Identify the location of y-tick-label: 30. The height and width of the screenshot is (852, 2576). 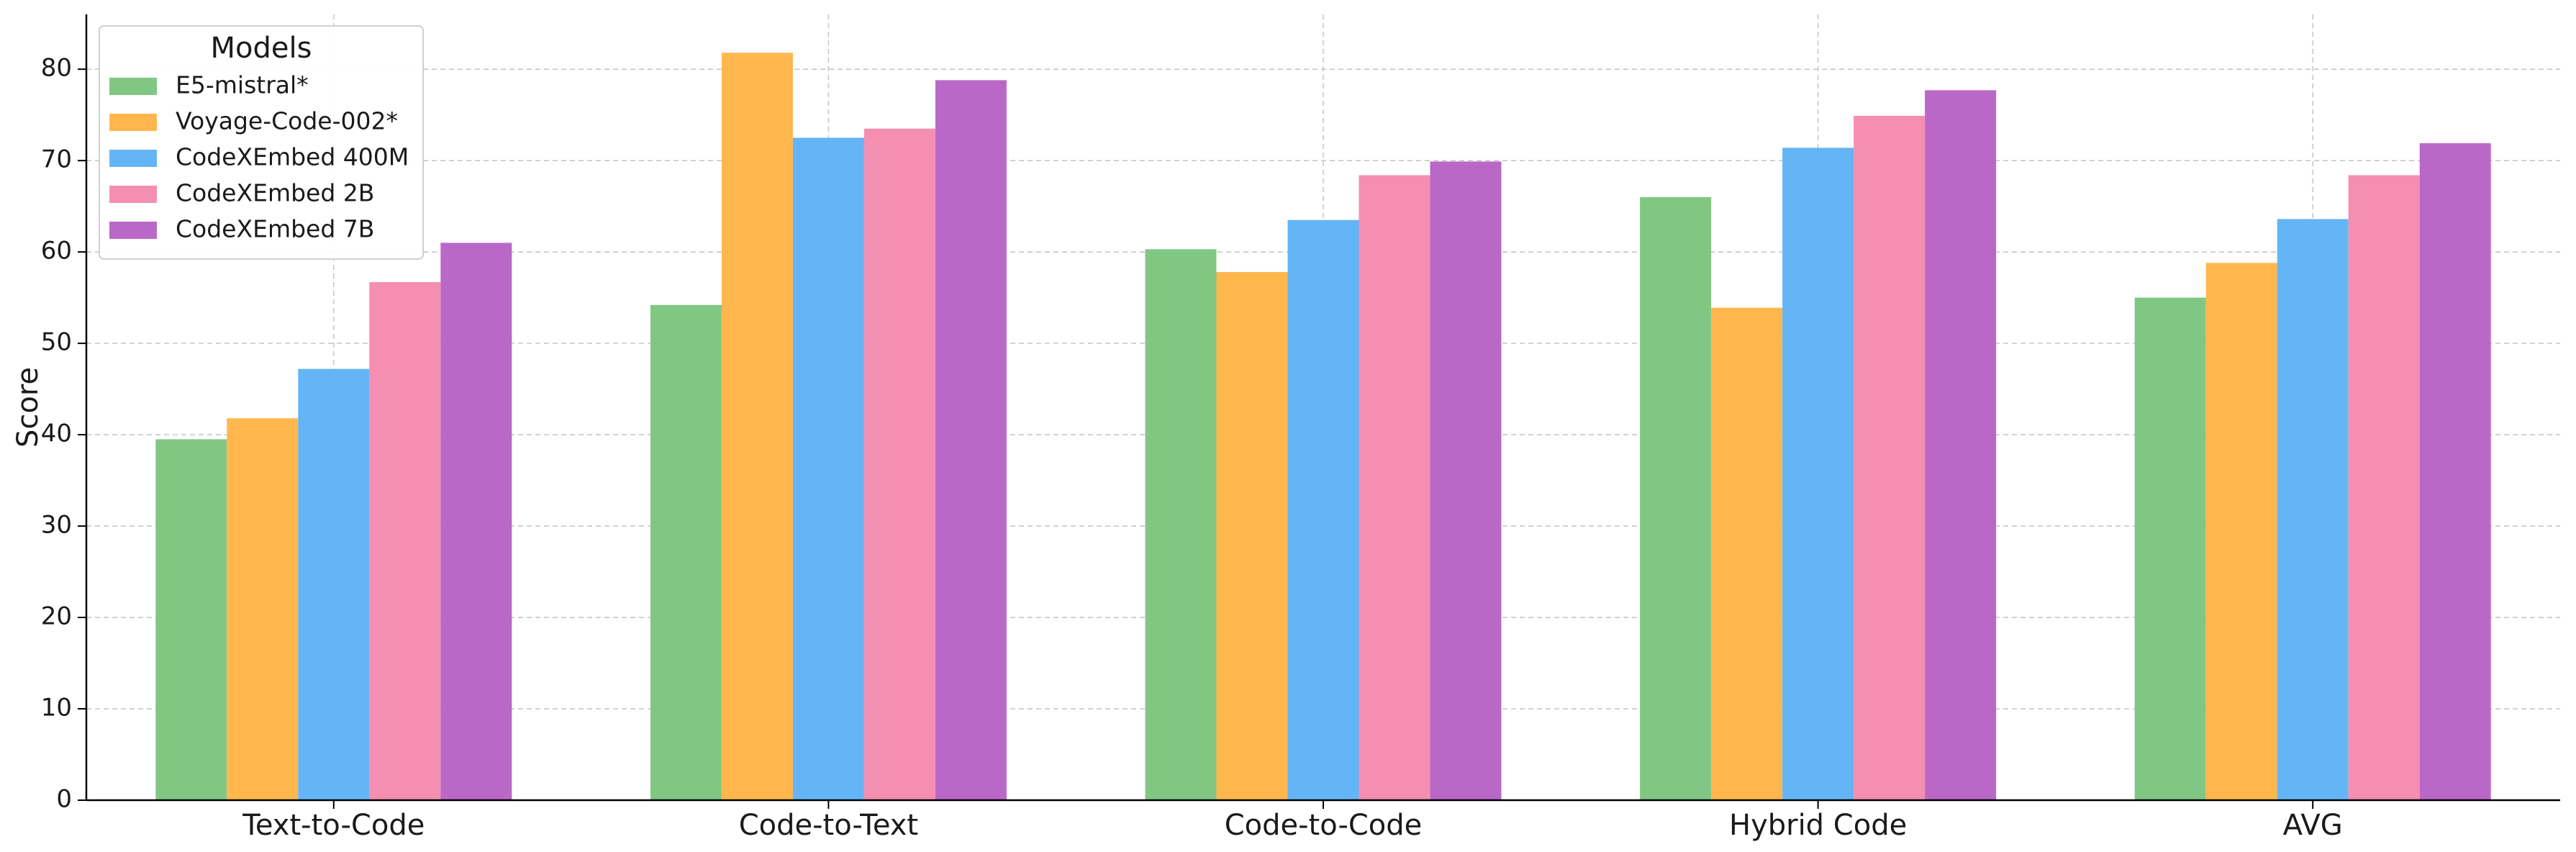
(57, 526).